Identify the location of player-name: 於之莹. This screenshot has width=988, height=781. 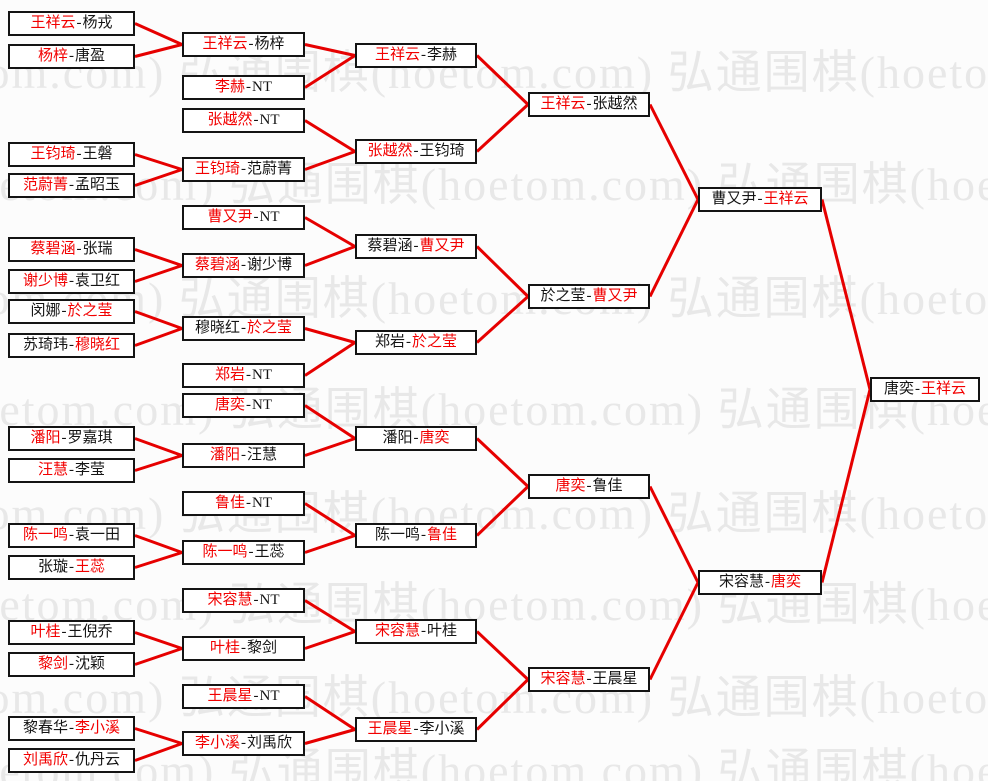
(563, 296).